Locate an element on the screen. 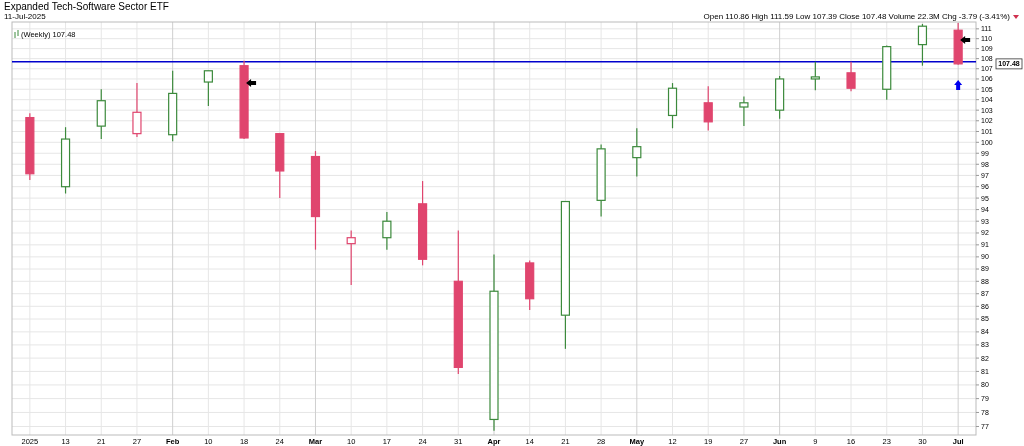  text: Open 110.86 High 111.59 Low 107.39 Close 107.48 Volume 22.3M Chg -3.79 (-3.41%) is located at coordinates (857, 16).